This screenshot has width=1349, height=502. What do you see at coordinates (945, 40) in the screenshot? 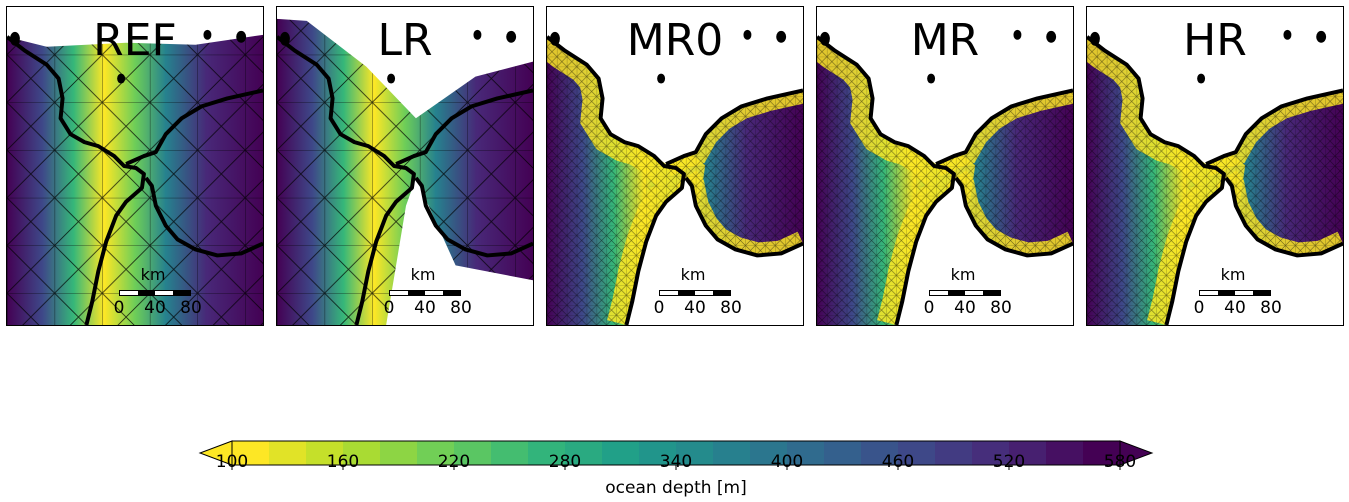
I see `panel-title: MR` at bounding box center [945, 40].